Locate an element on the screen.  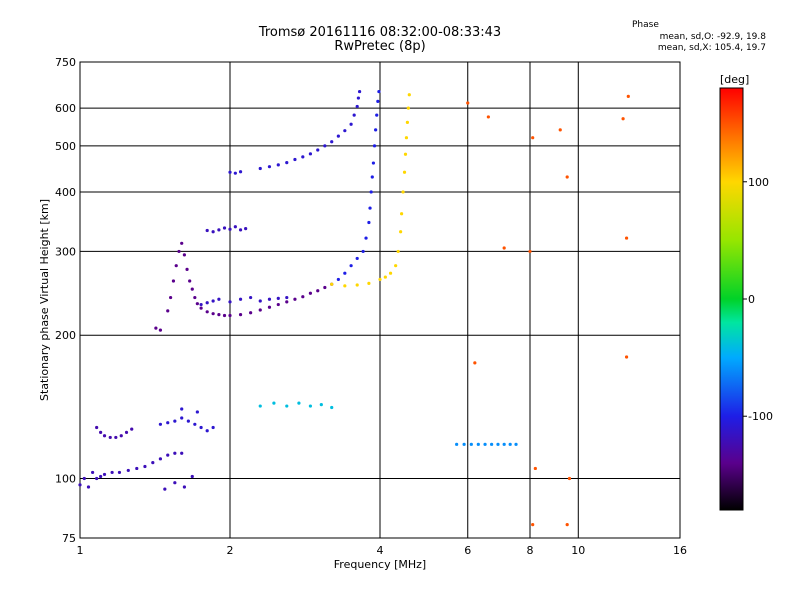
colorbar-tick-label: 100 is located at coordinates (758, 182).